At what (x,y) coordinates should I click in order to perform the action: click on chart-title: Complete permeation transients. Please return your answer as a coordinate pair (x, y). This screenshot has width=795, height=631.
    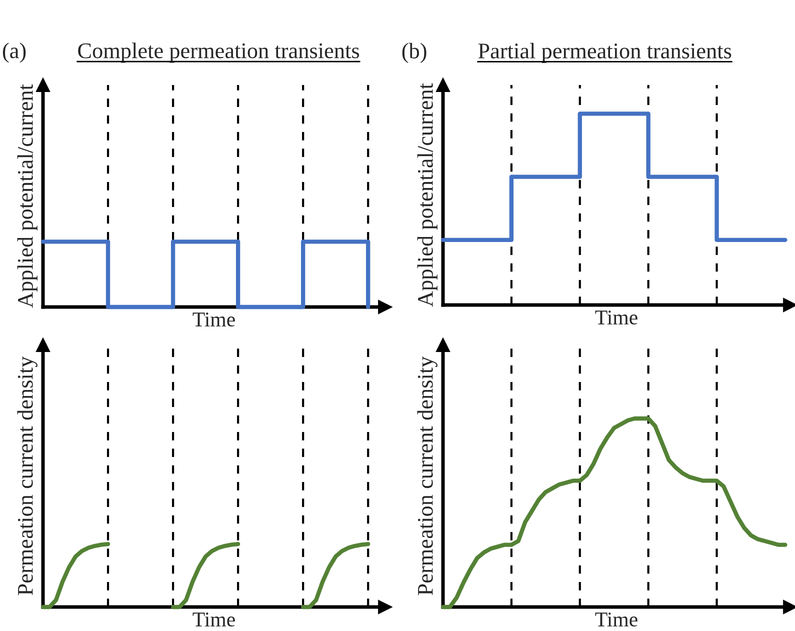
    Looking at the image, I should click on (219, 52).